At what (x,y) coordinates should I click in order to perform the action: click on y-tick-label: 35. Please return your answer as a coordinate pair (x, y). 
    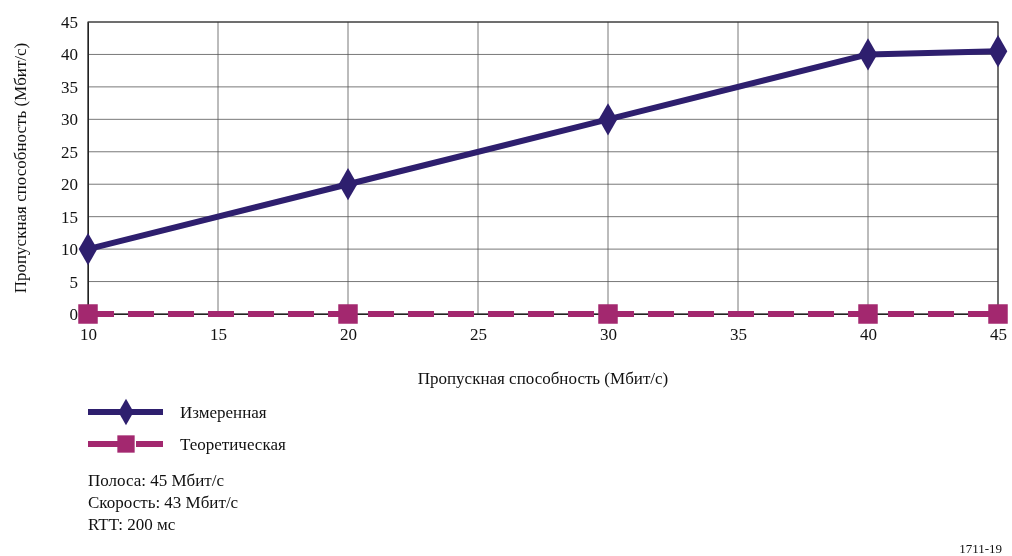
    Looking at the image, I should click on (69, 87).